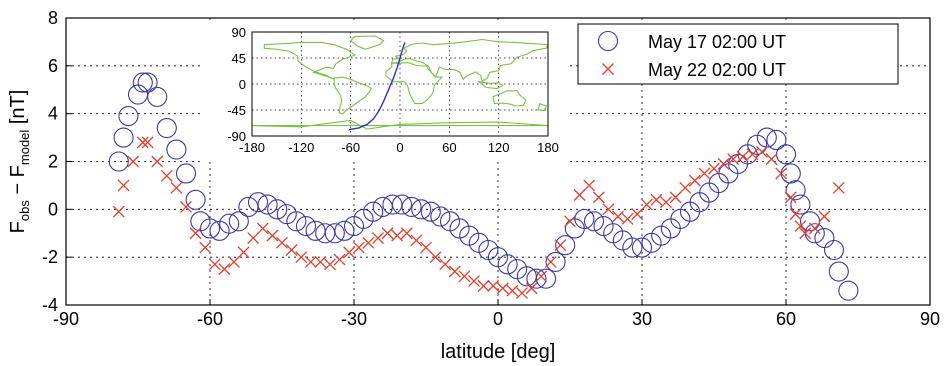 The height and width of the screenshot is (366, 947). Describe the element at coordinates (930, 319) in the screenshot. I see `x-tick-label: 90` at that location.